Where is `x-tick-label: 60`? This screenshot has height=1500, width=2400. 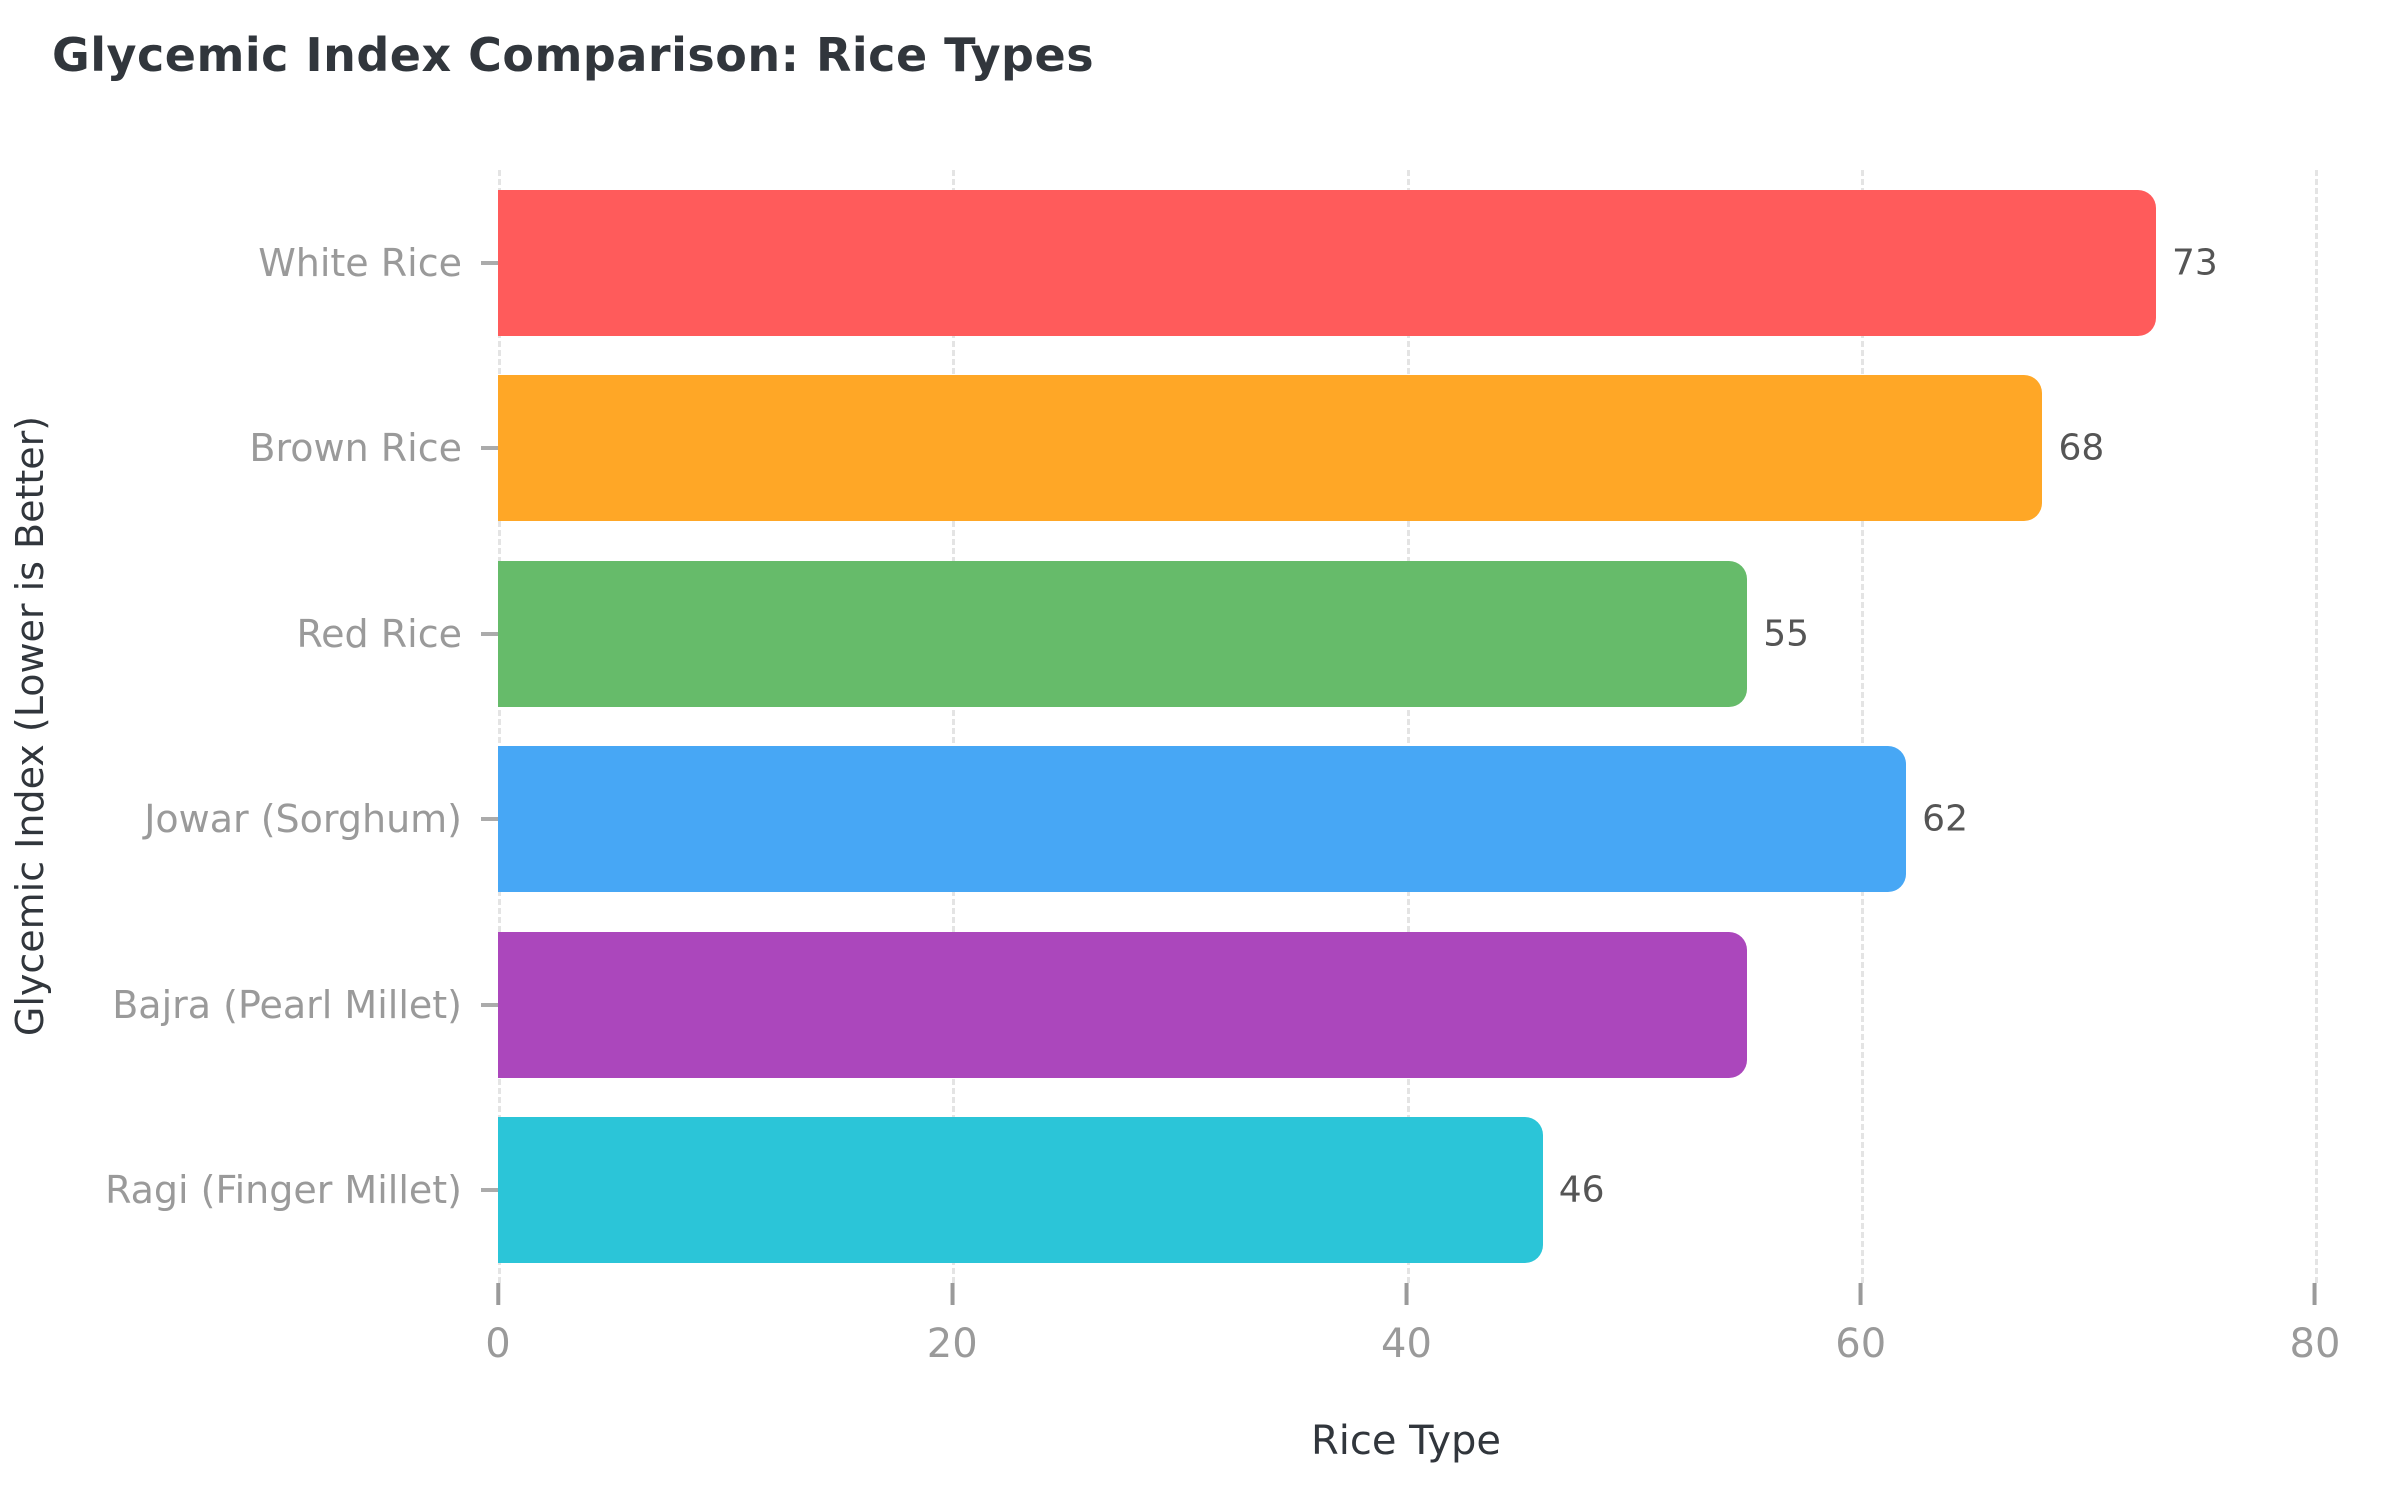 x-tick-label: 60 is located at coordinates (1861, 1344).